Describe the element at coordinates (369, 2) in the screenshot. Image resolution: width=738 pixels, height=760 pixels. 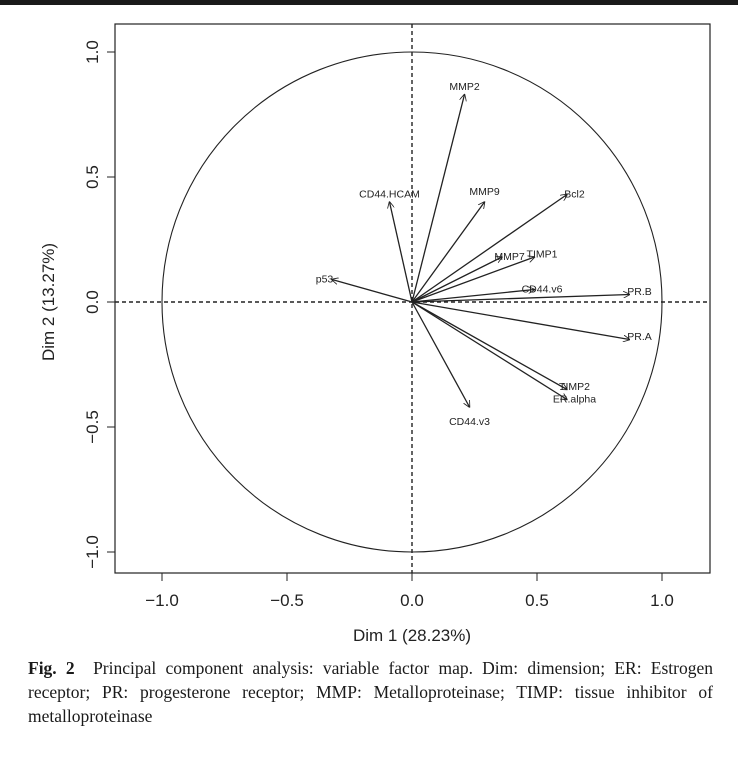
I see `top-rule` at that location.